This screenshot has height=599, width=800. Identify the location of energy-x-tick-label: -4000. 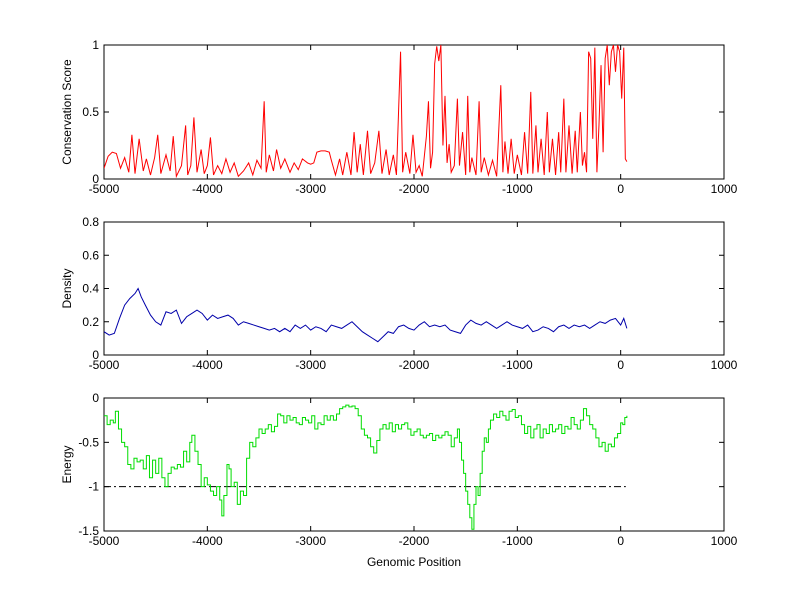
(207, 541).